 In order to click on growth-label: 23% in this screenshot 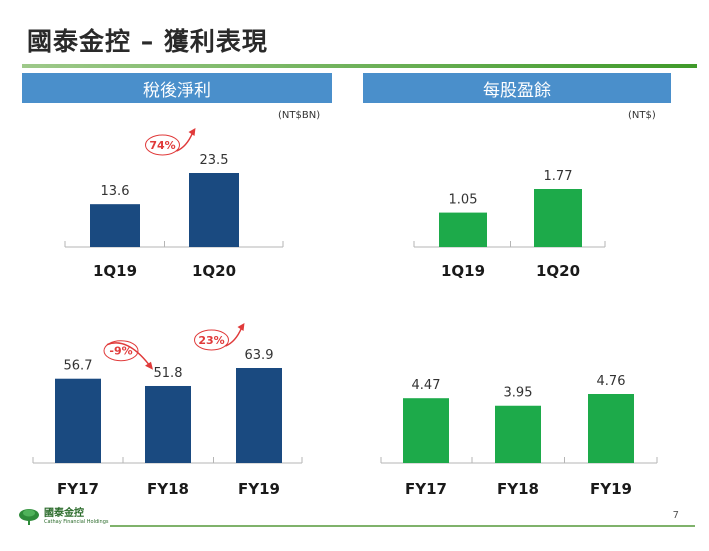, I will do `click(211, 340)`.